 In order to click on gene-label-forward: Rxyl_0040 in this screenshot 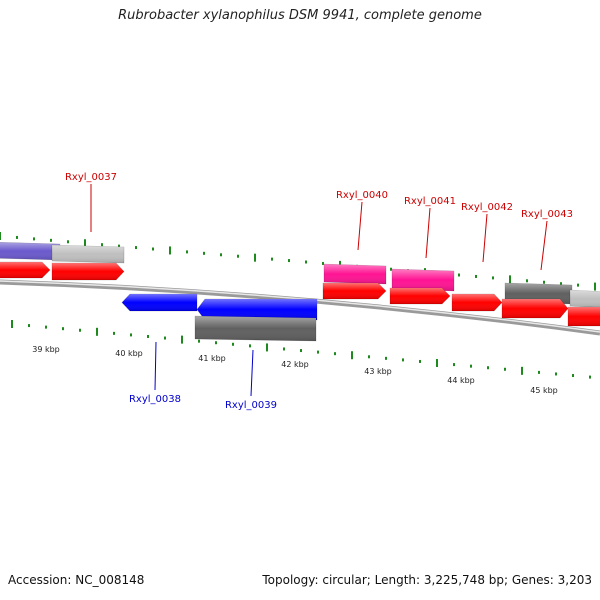, I will do `click(362, 195)`.